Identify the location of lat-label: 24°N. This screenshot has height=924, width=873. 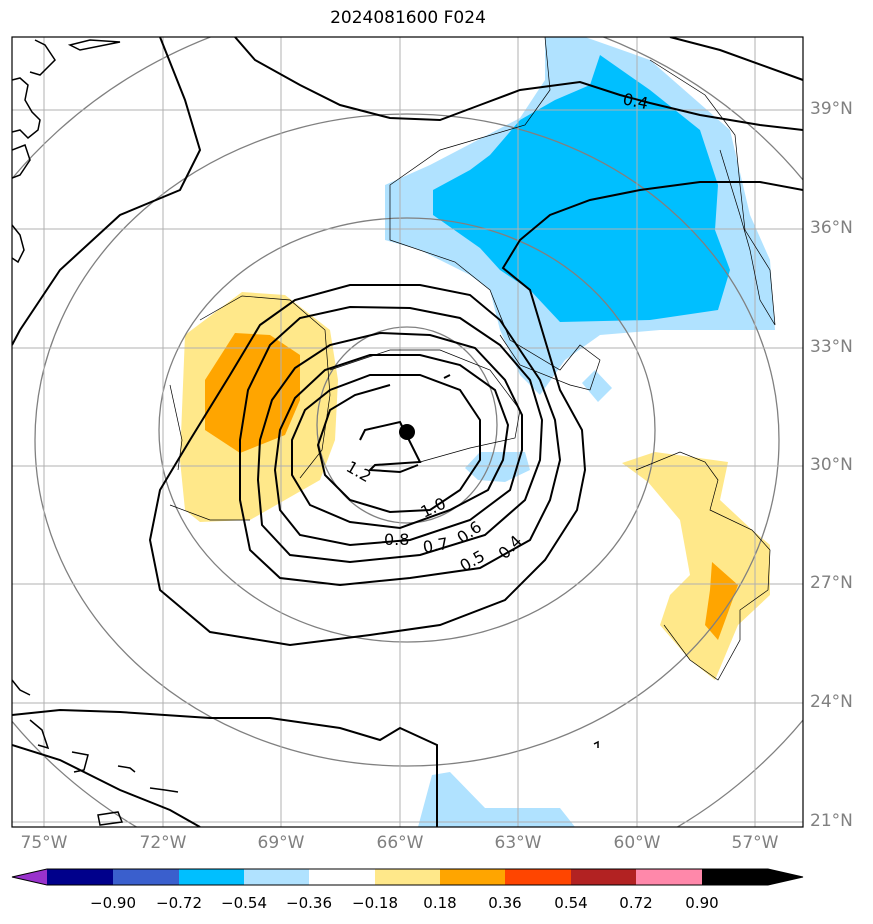
(831, 702).